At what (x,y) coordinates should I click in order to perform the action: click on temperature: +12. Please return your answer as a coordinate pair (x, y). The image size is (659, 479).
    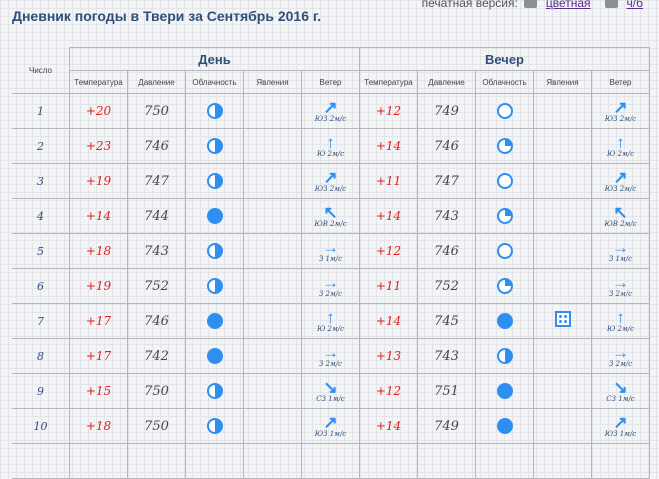
    Looking at the image, I should click on (388, 111).